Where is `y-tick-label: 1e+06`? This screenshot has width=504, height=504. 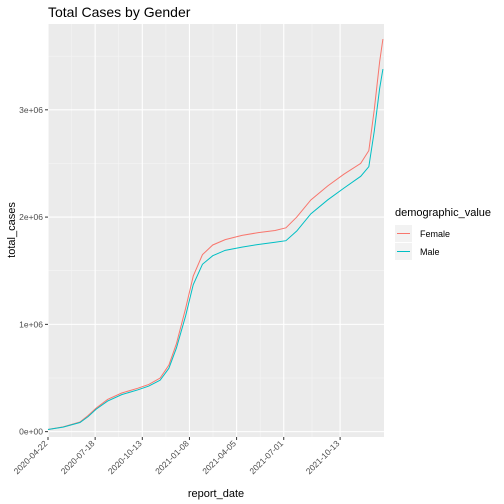
y-tick-label: 1e+06 is located at coordinates (31, 324).